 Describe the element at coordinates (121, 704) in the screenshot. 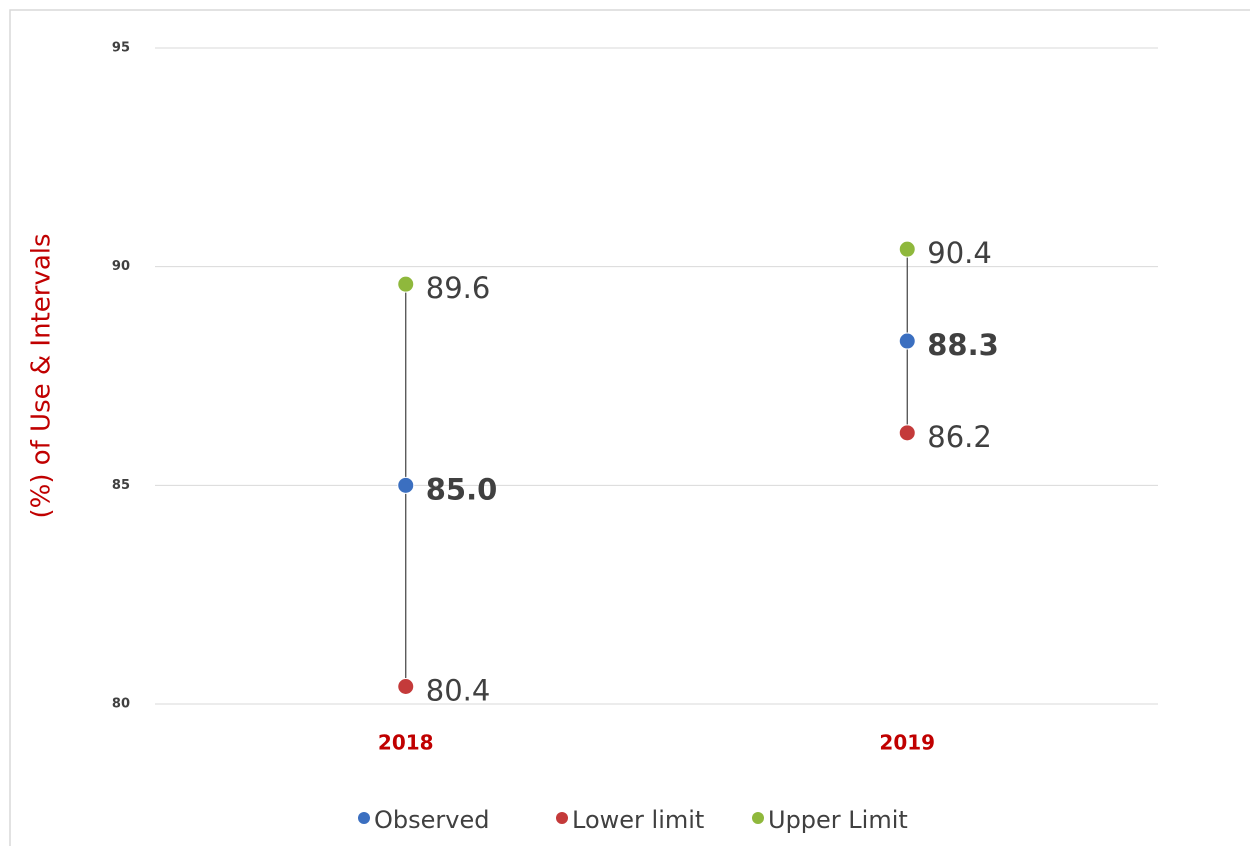

I see `y-tick-label: 80` at that location.